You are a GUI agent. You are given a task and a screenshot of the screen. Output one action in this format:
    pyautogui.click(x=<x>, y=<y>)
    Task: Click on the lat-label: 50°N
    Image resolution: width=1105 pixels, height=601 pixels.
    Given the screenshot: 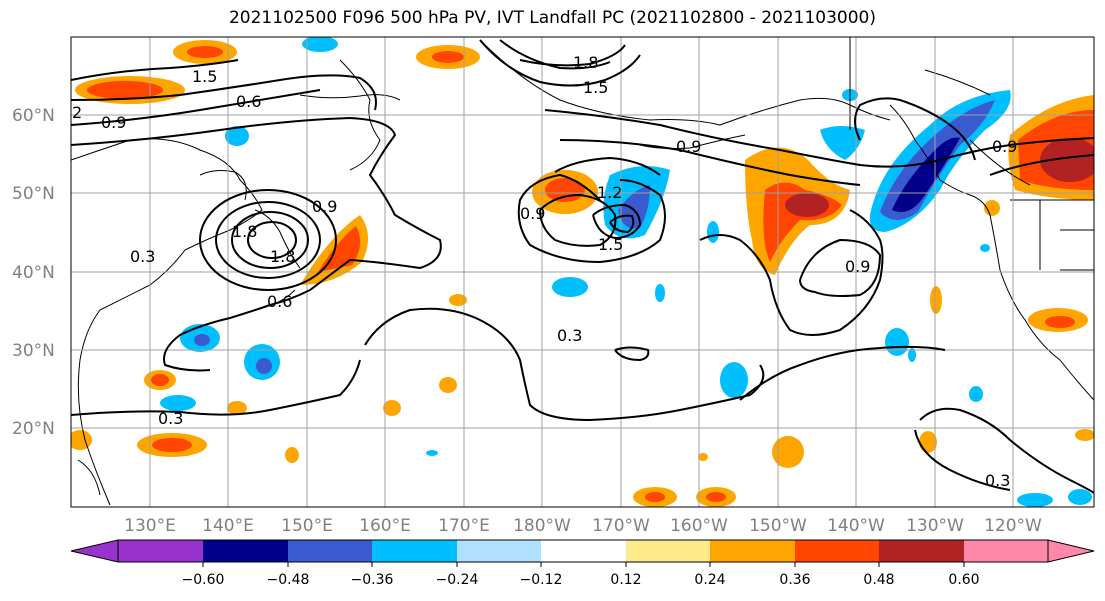 What is the action you would take?
    pyautogui.click(x=33, y=194)
    